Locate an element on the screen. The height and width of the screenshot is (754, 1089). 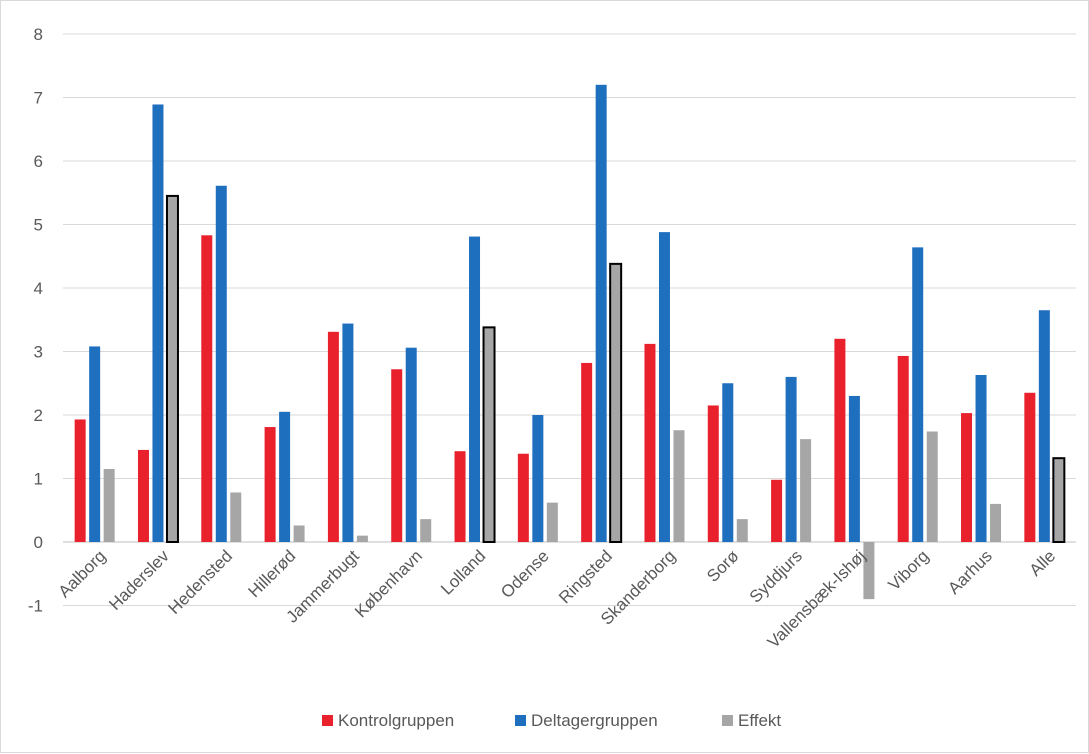
y-tick-label: 7 is located at coordinates (38, 98).